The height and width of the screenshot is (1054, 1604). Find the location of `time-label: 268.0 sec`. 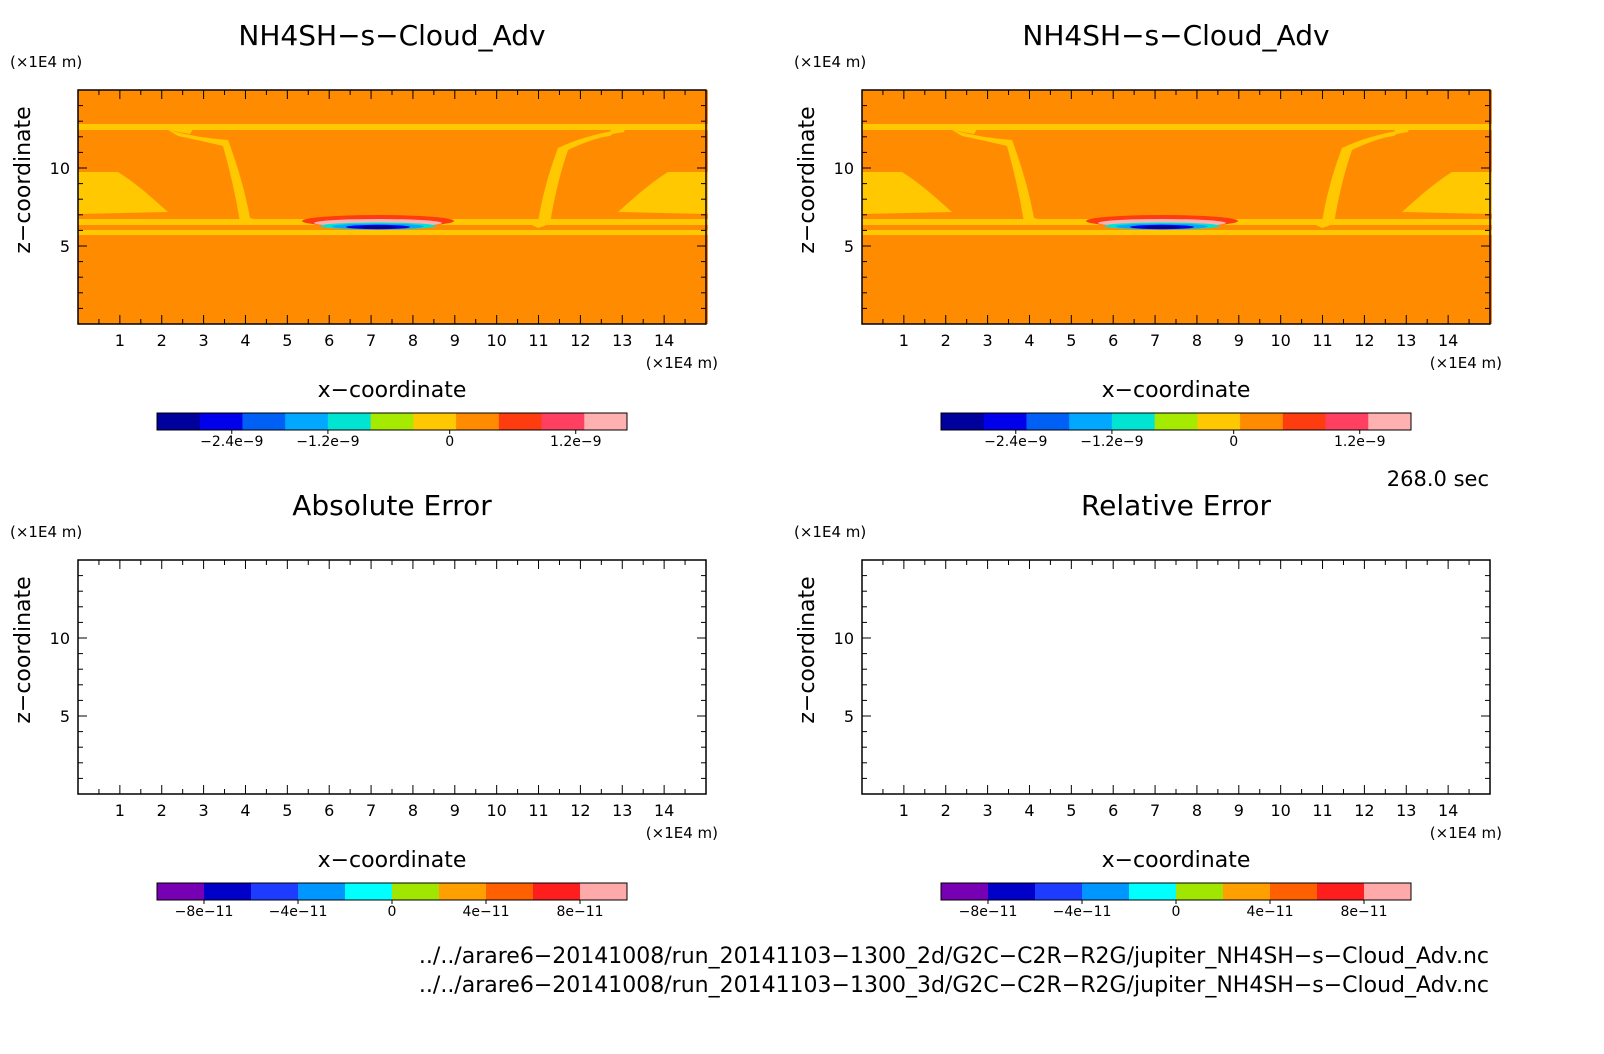

time-label: 268.0 sec is located at coordinates (1438, 479).